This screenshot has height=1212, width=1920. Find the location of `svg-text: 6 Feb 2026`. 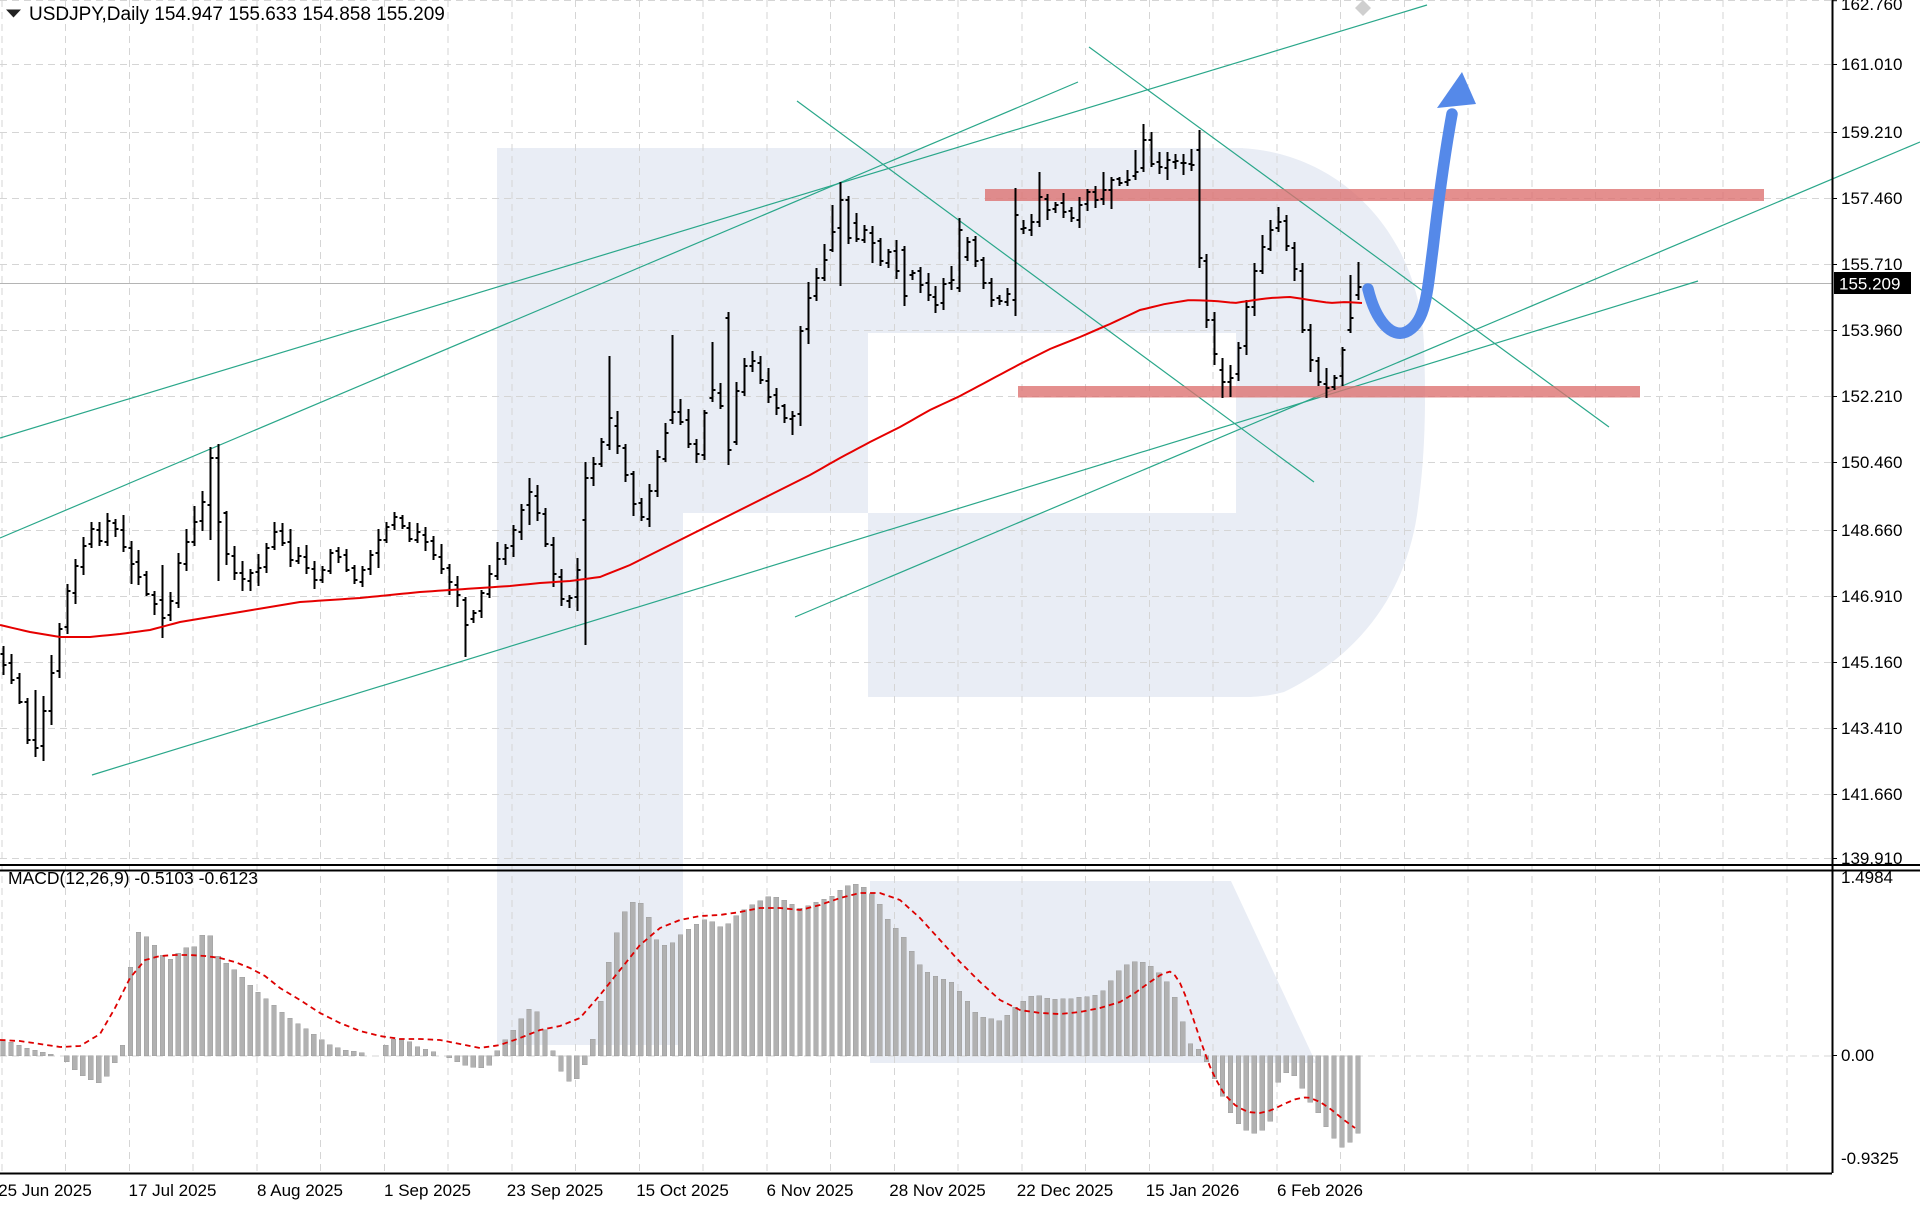

svg-text: 6 Feb 2026 is located at coordinates (1320, 1190).